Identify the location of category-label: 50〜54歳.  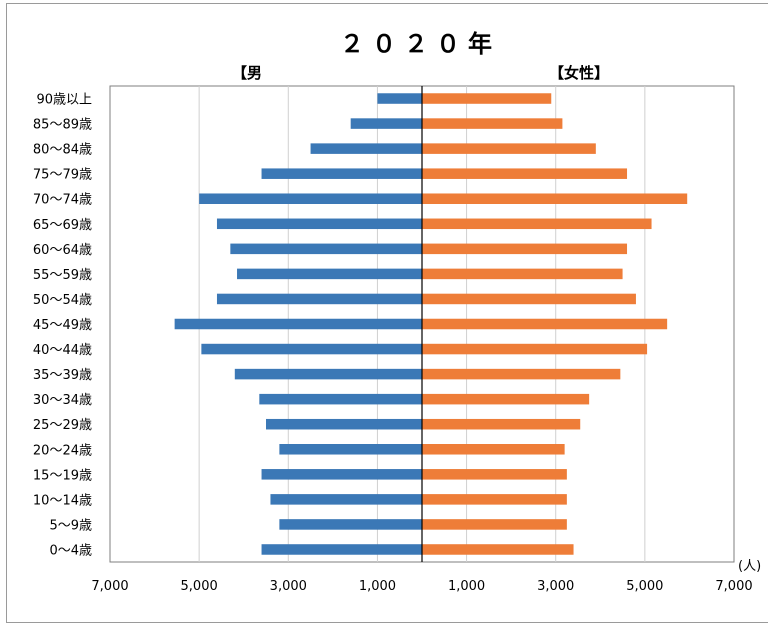
(62, 300).